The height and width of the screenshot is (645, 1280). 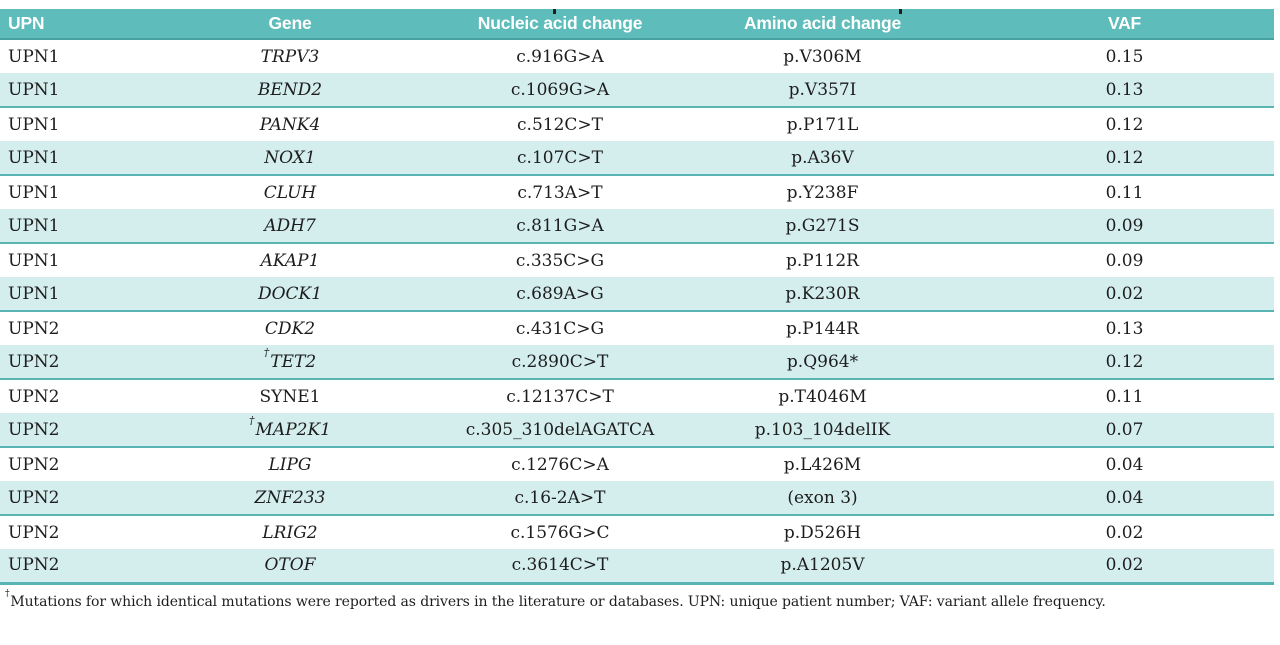 I want to click on cell-amino-acid-change: p.103_104delIK, so click(x=822, y=429).